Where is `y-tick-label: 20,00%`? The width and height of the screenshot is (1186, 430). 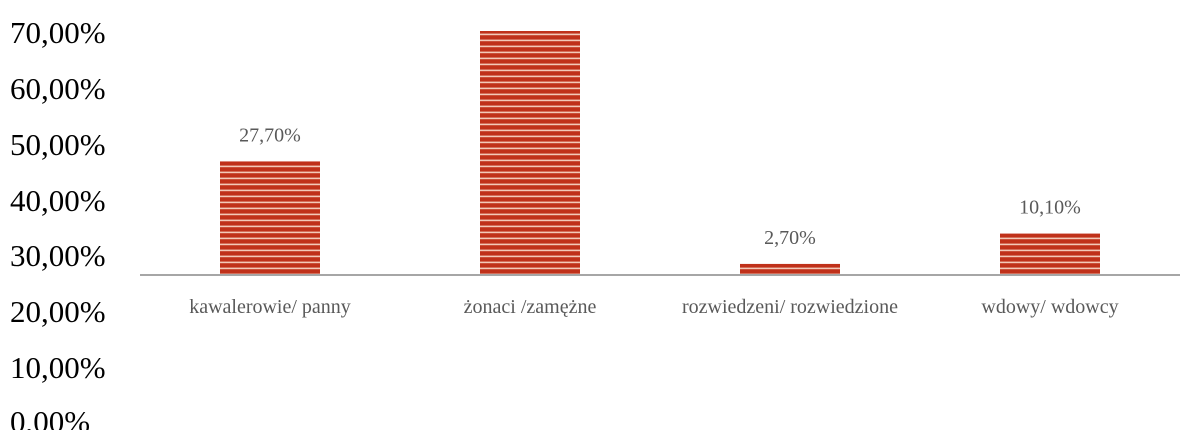 y-tick-label: 20,00% is located at coordinates (58, 311).